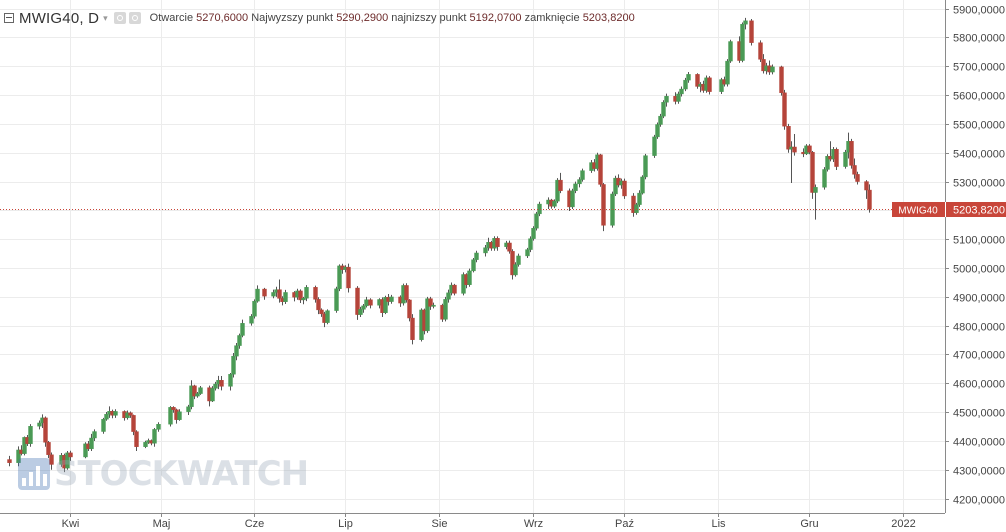 This screenshot has height=532, width=1006. What do you see at coordinates (34, 474) in the screenshot?
I see `bar-chart-logo-icon` at bounding box center [34, 474].